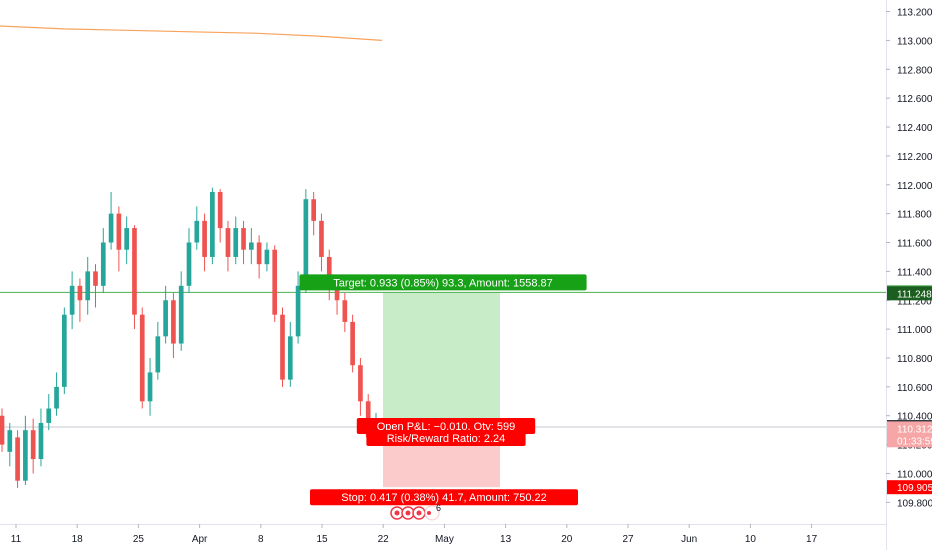 Image resolution: width=932 pixels, height=550 pixels. What do you see at coordinates (432, 513) in the screenshot?
I see `event-marker-outline` at bounding box center [432, 513].